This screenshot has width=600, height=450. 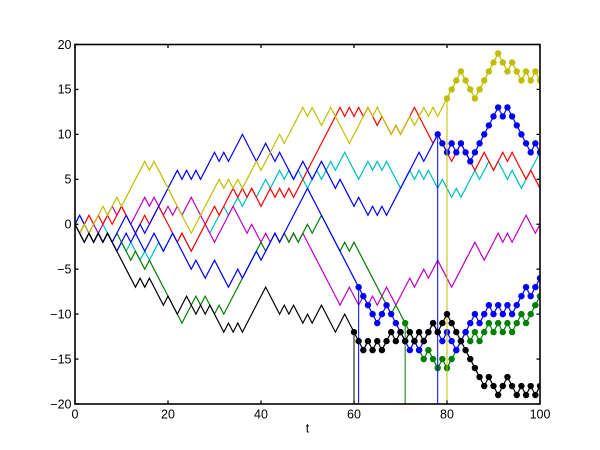 What do you see at coordinates (60, 359) in the screenshot?
I see `svg-text: −15` at bounding box center [60, 359].